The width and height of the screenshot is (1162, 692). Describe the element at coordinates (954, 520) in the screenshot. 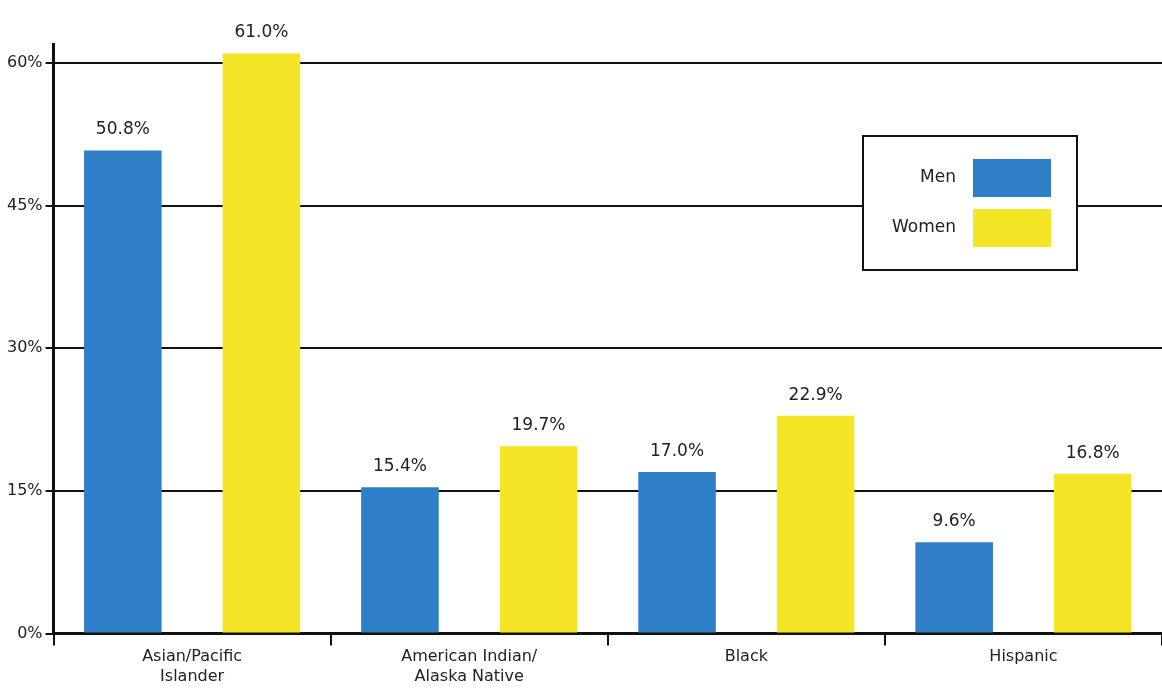

I see `data-label: 9.6%` at that location.